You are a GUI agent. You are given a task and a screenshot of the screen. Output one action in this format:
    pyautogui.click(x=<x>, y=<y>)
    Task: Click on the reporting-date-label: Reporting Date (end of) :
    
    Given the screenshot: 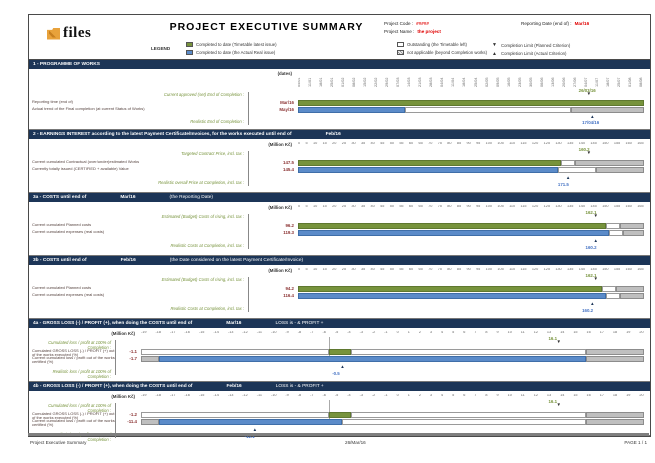 What is the action you would take?
    pyautogui.click(x=546, y=23)
    